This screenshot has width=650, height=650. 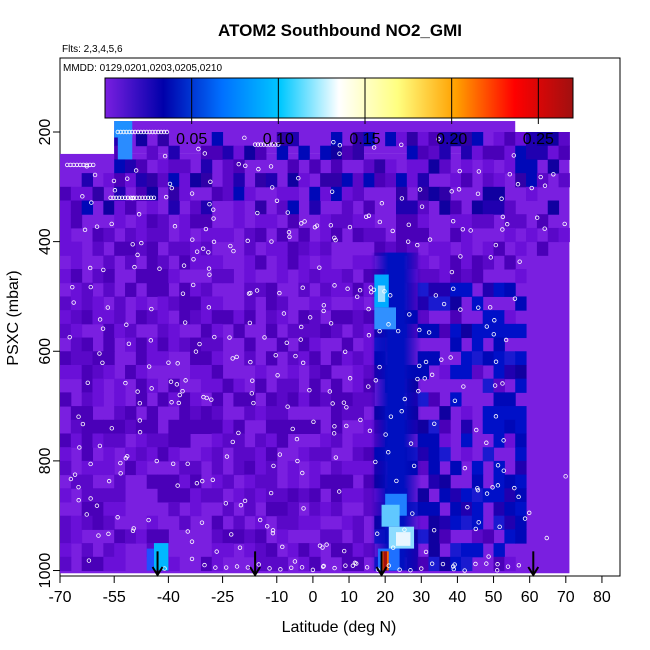 I want to click on colorbar: 0.05 0.10 0.15 0.20 0.25, so click(x=339, y=112).